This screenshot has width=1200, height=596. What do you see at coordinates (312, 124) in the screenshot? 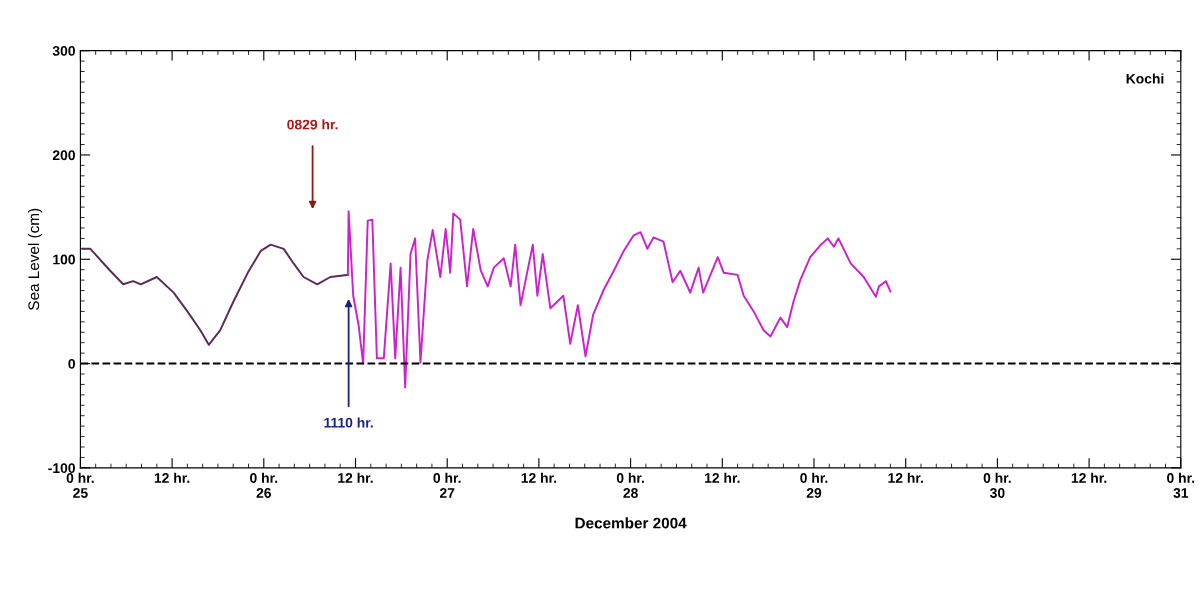
I see `annotation: 0829 hr.` at bounding box center [312, 124].